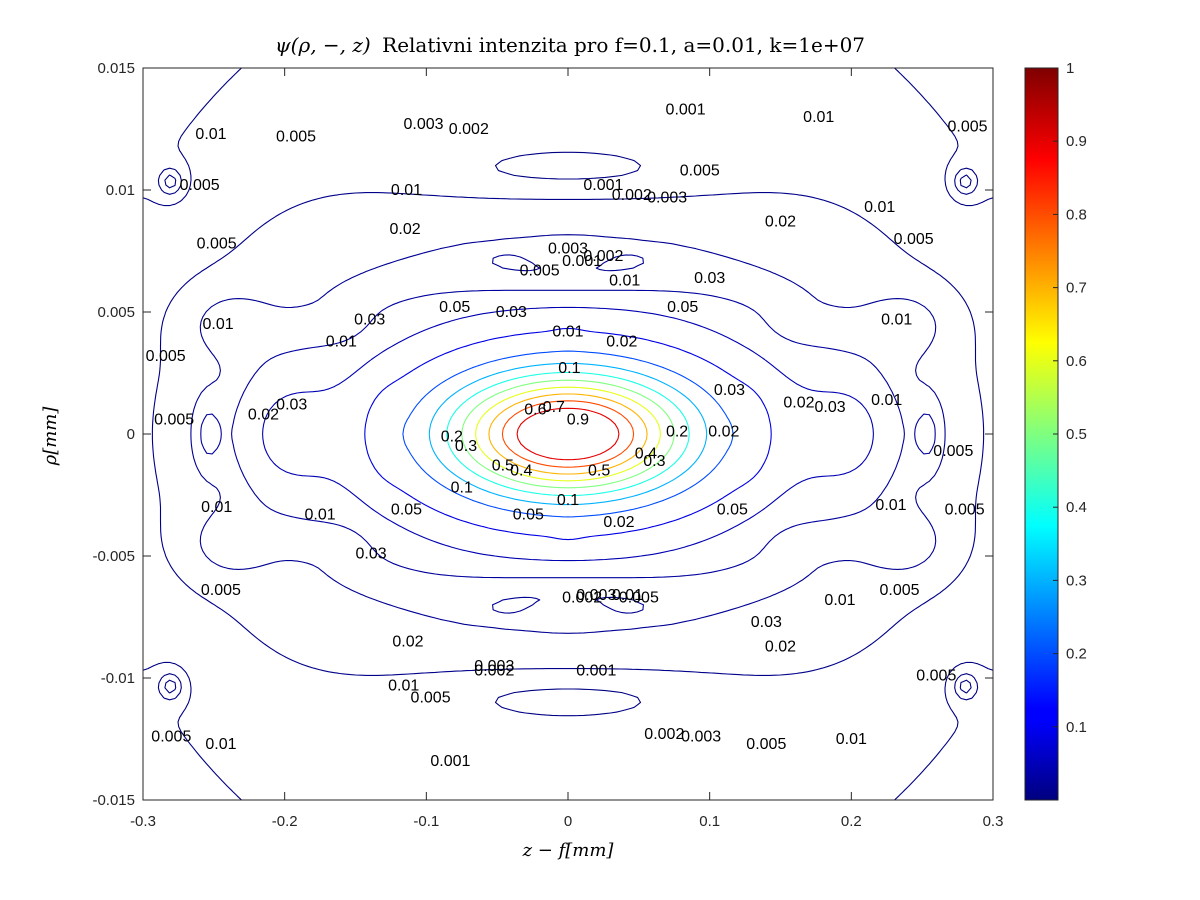 Image resolution: width=1200 pixels, height=900 pixels. What do you see at coordinates (578, 419) in the screenshot?
I see `contour-label: 0.9` at bounding box center [578, 419].